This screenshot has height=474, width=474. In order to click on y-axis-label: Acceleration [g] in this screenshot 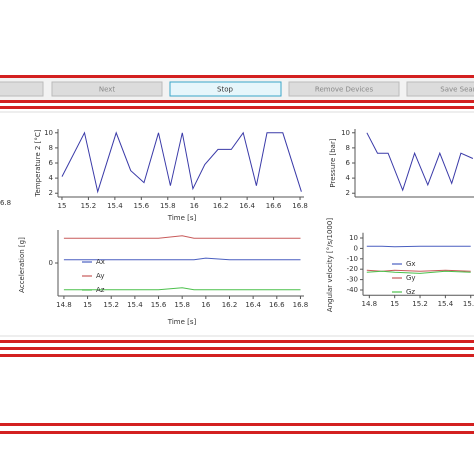, I will do `click(22, 265)`.